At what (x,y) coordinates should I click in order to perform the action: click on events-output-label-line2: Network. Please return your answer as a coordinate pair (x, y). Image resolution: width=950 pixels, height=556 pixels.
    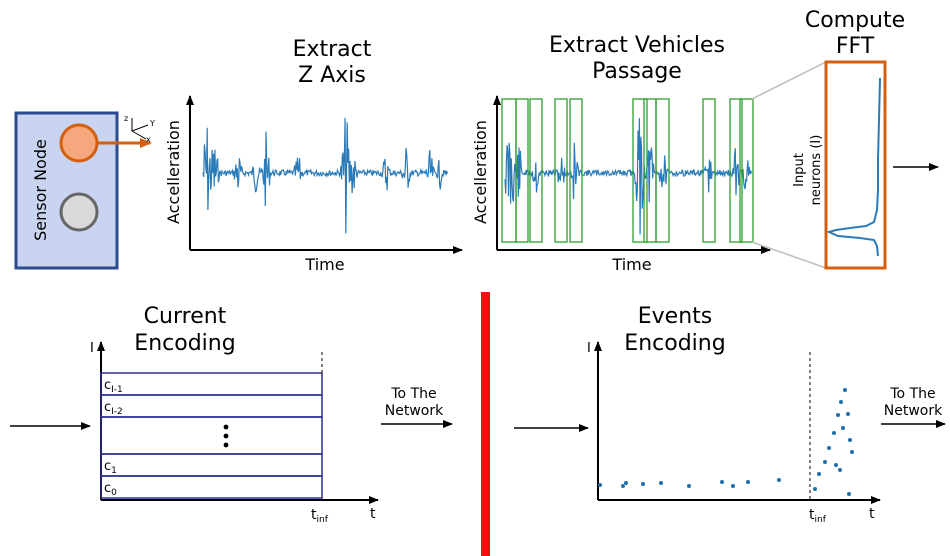
    Looking at the image, I should click on (913, 411).